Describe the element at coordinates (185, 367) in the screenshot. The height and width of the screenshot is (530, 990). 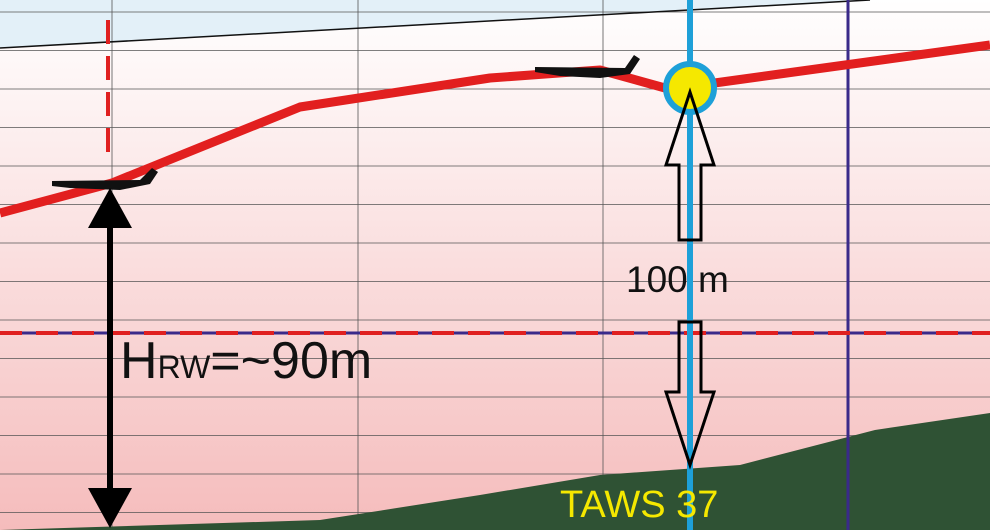
I see `height-subscript: RW` at that location.